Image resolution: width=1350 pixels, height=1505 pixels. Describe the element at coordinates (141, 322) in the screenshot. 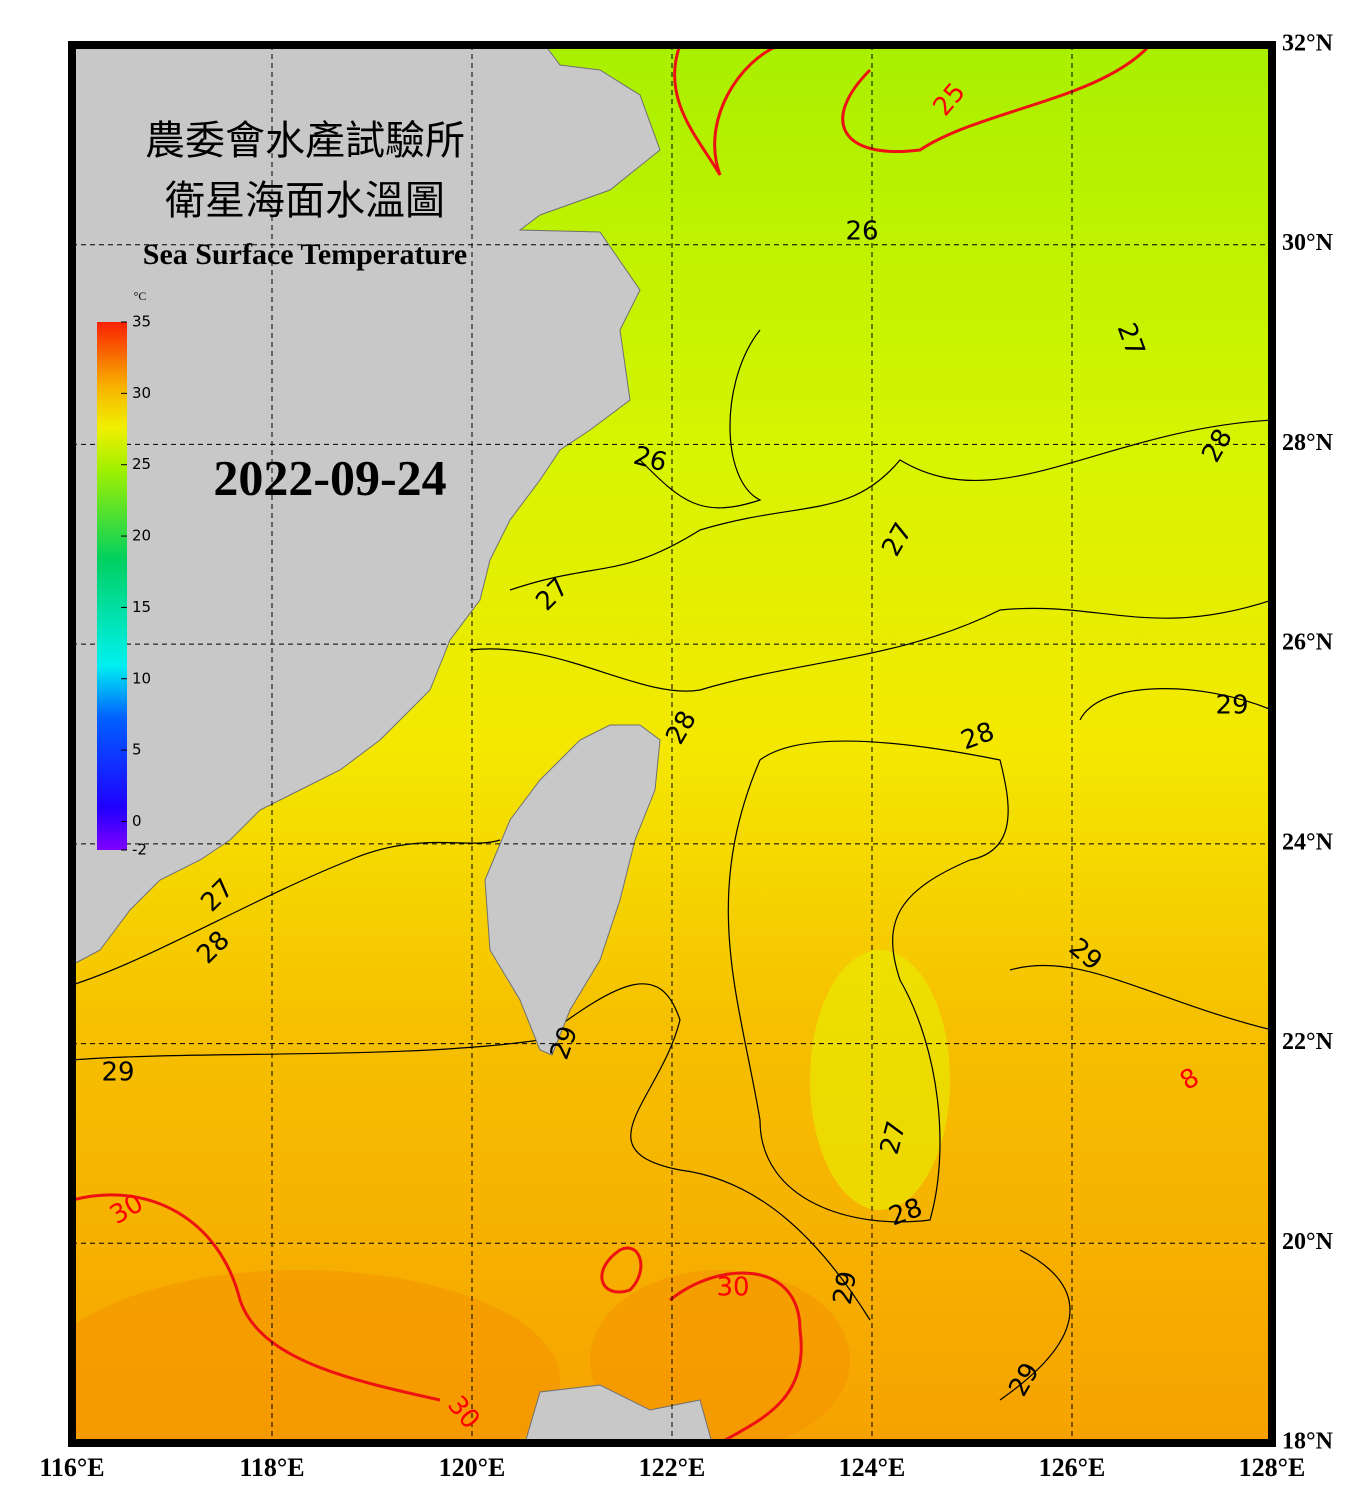

I see `colorbar-tick-label: 35` at that location.